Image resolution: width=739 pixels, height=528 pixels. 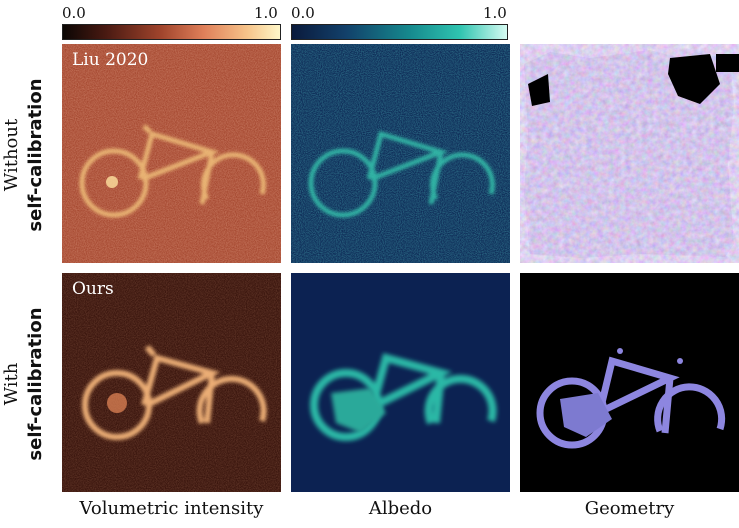 I want to click on panel-without-geometry, so click(x=629, y=153).